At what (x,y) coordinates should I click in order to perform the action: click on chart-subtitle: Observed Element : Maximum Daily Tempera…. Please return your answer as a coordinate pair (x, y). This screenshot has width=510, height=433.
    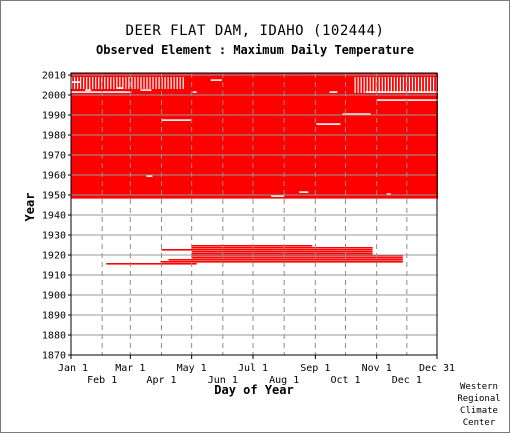
    Looking at the image, I should click on (255, 50).